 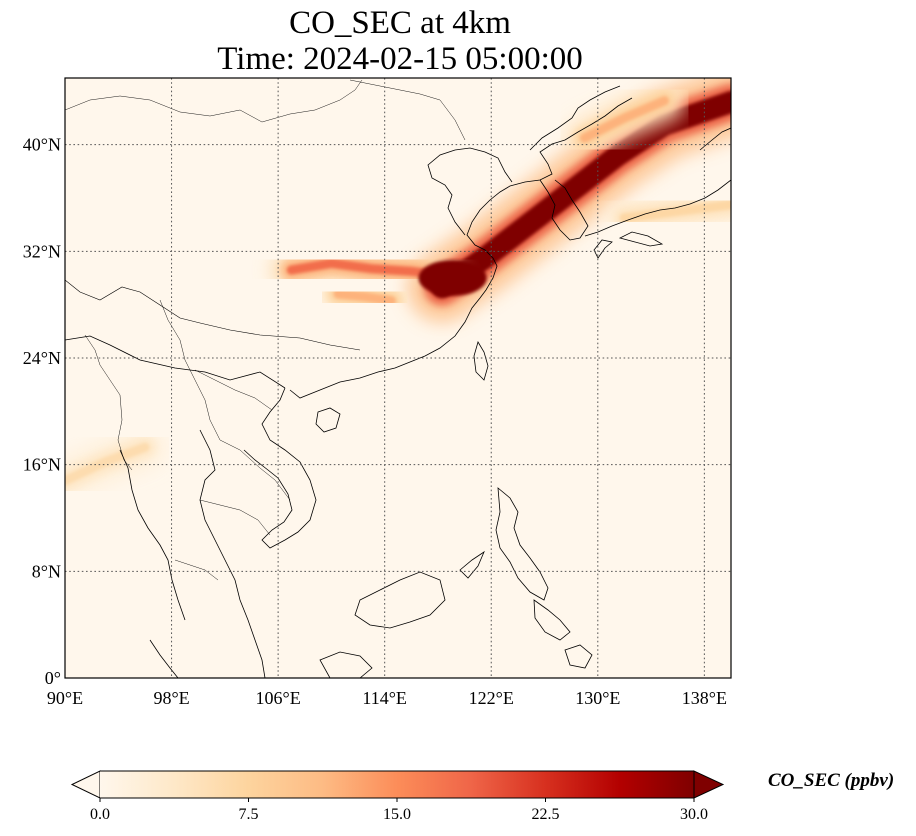 What do you see at coordinates (366, 269) in the screenshot?
I see `plume-west-band` at bounding box center [366, 269].